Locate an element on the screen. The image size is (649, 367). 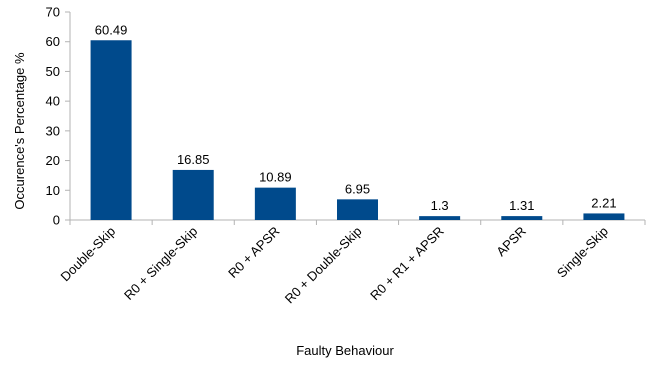
y-tick-label: 30 is located at coordinates (53, 130).